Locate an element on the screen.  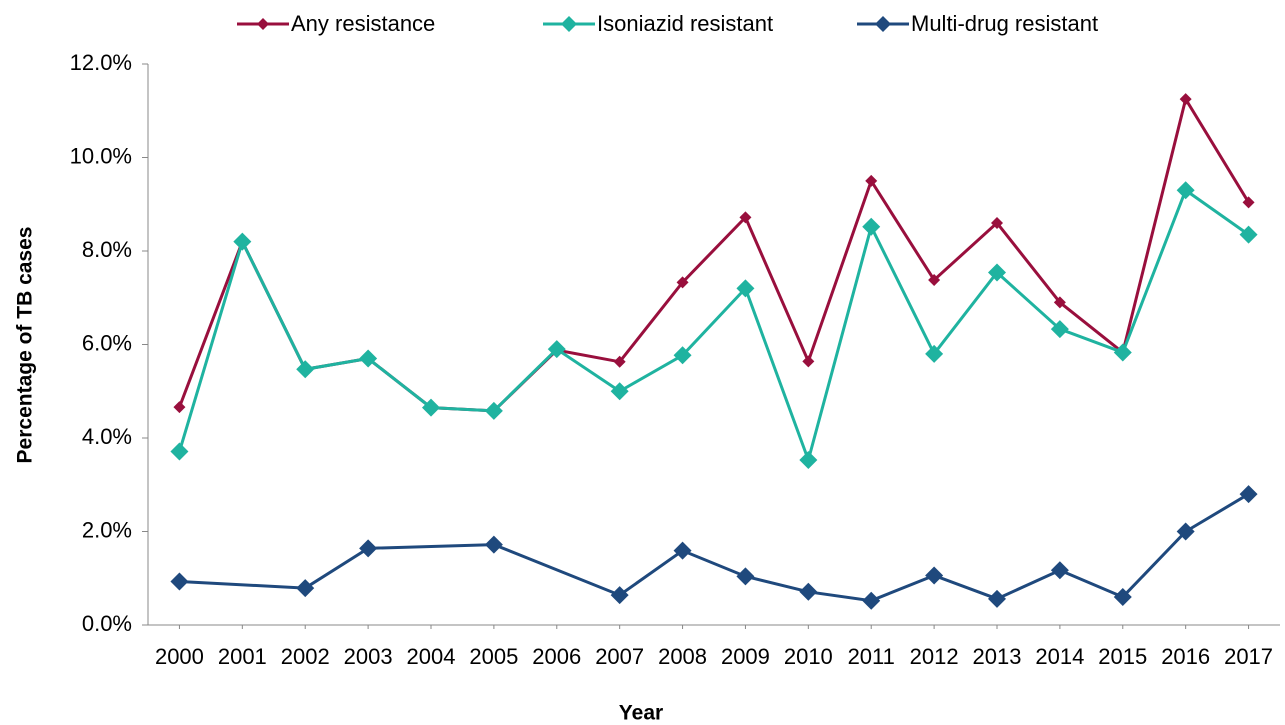
x-tick-label: 2004 is located at coordinates (431, 656).